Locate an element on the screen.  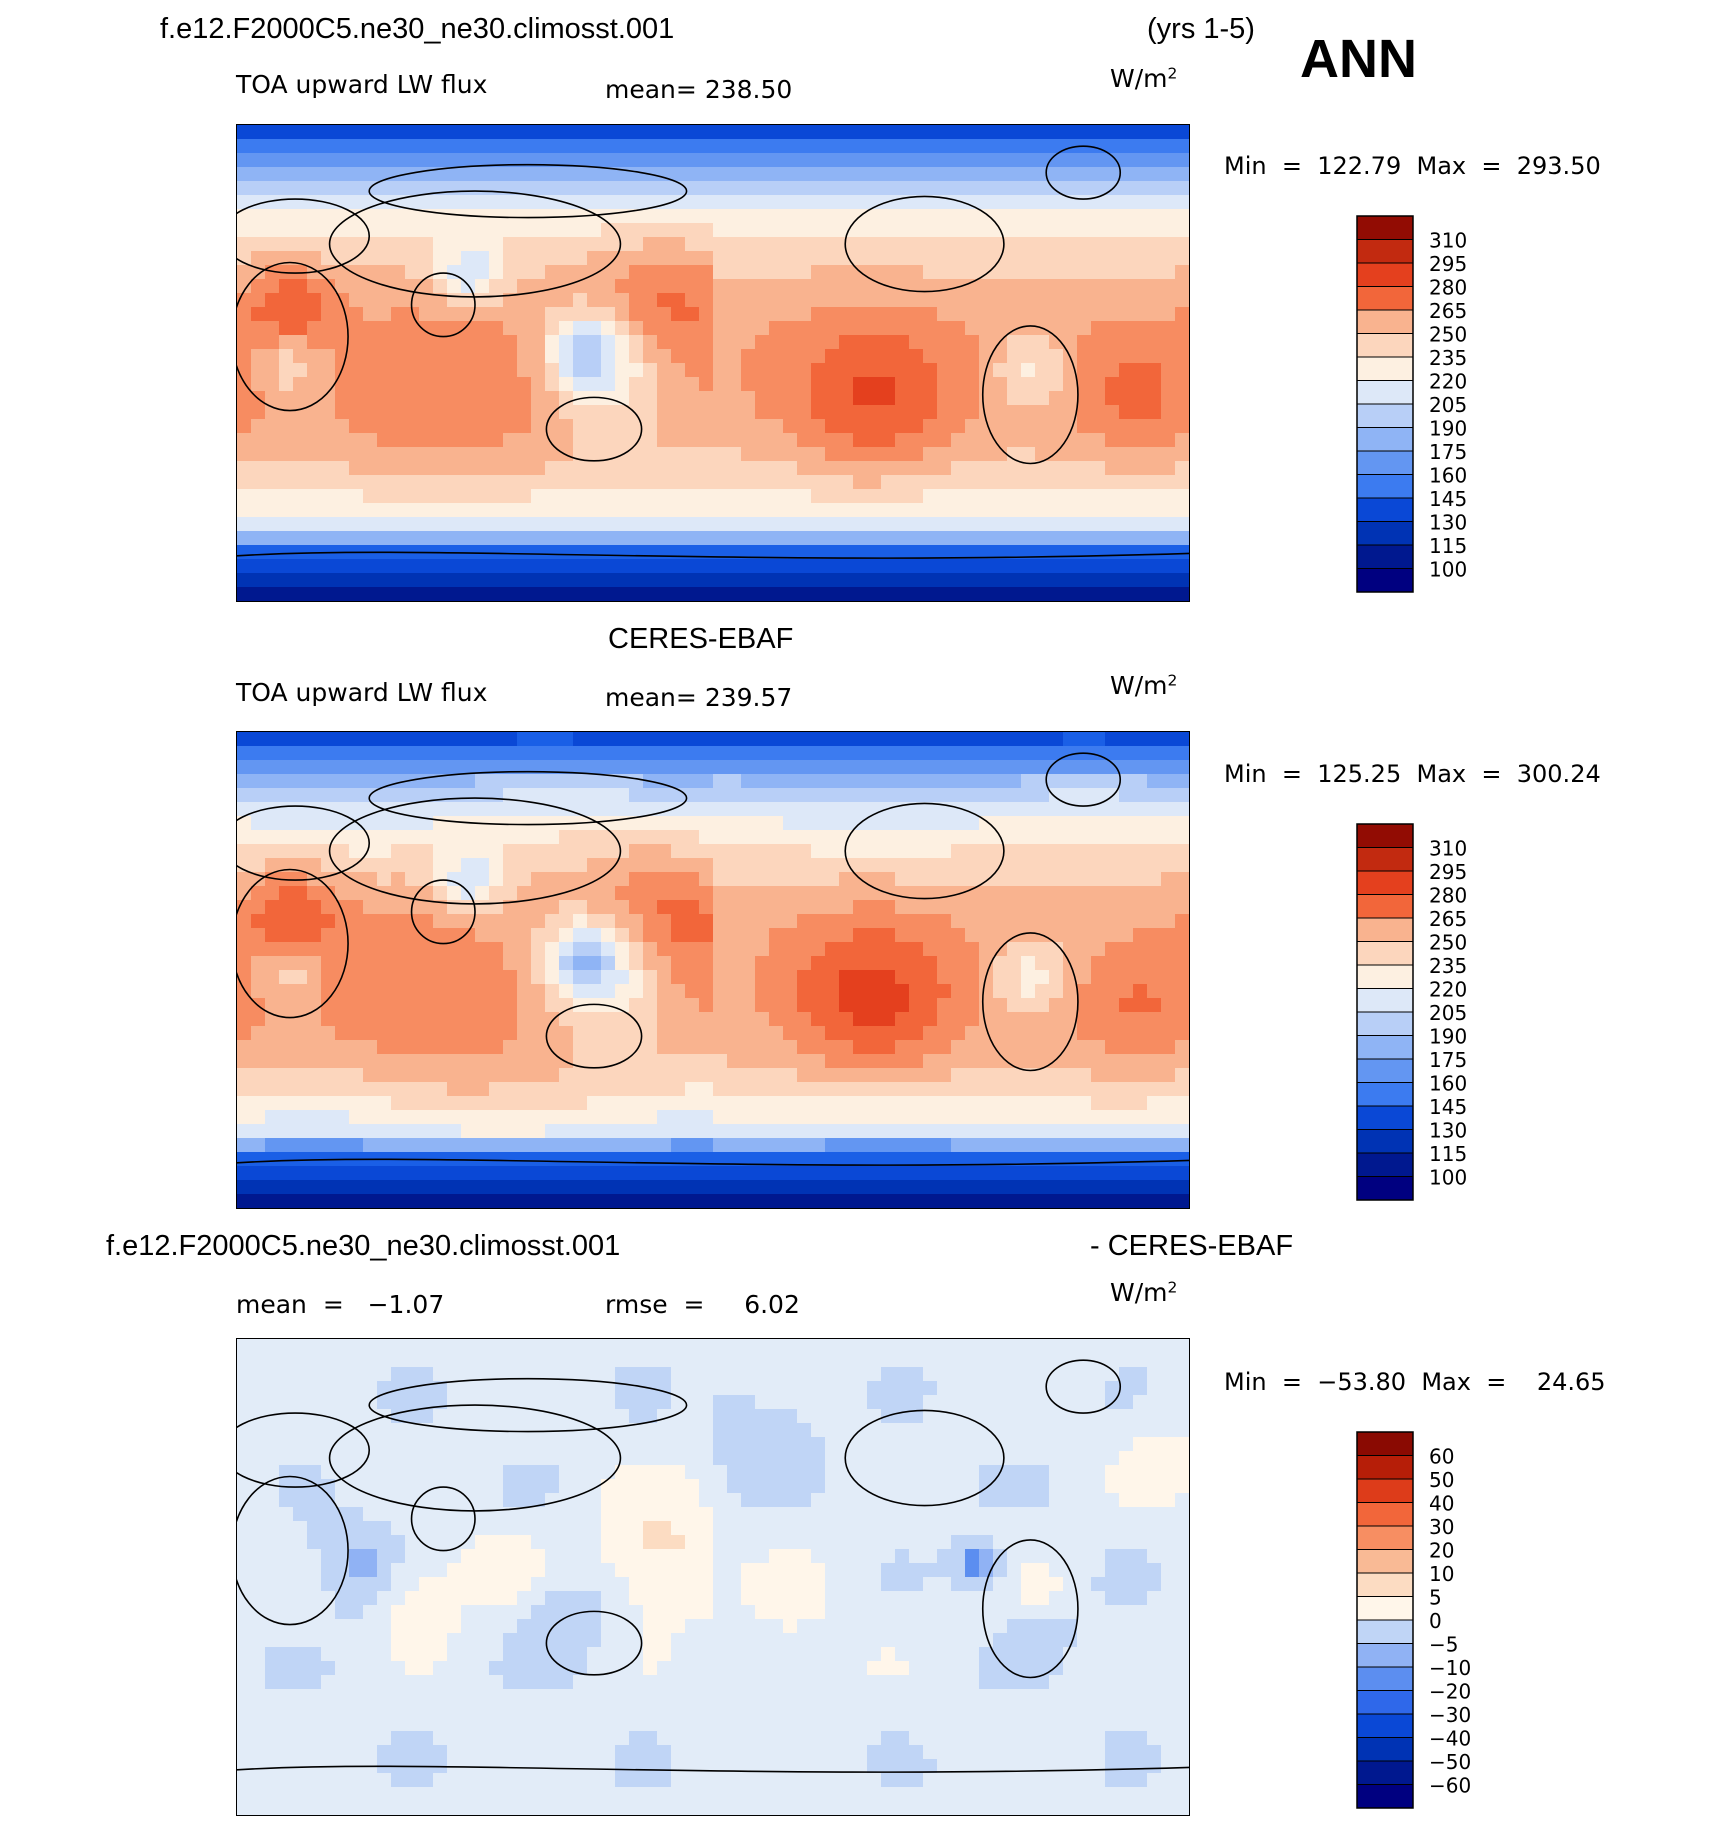
map-svg is located at coordinates (705, 970).